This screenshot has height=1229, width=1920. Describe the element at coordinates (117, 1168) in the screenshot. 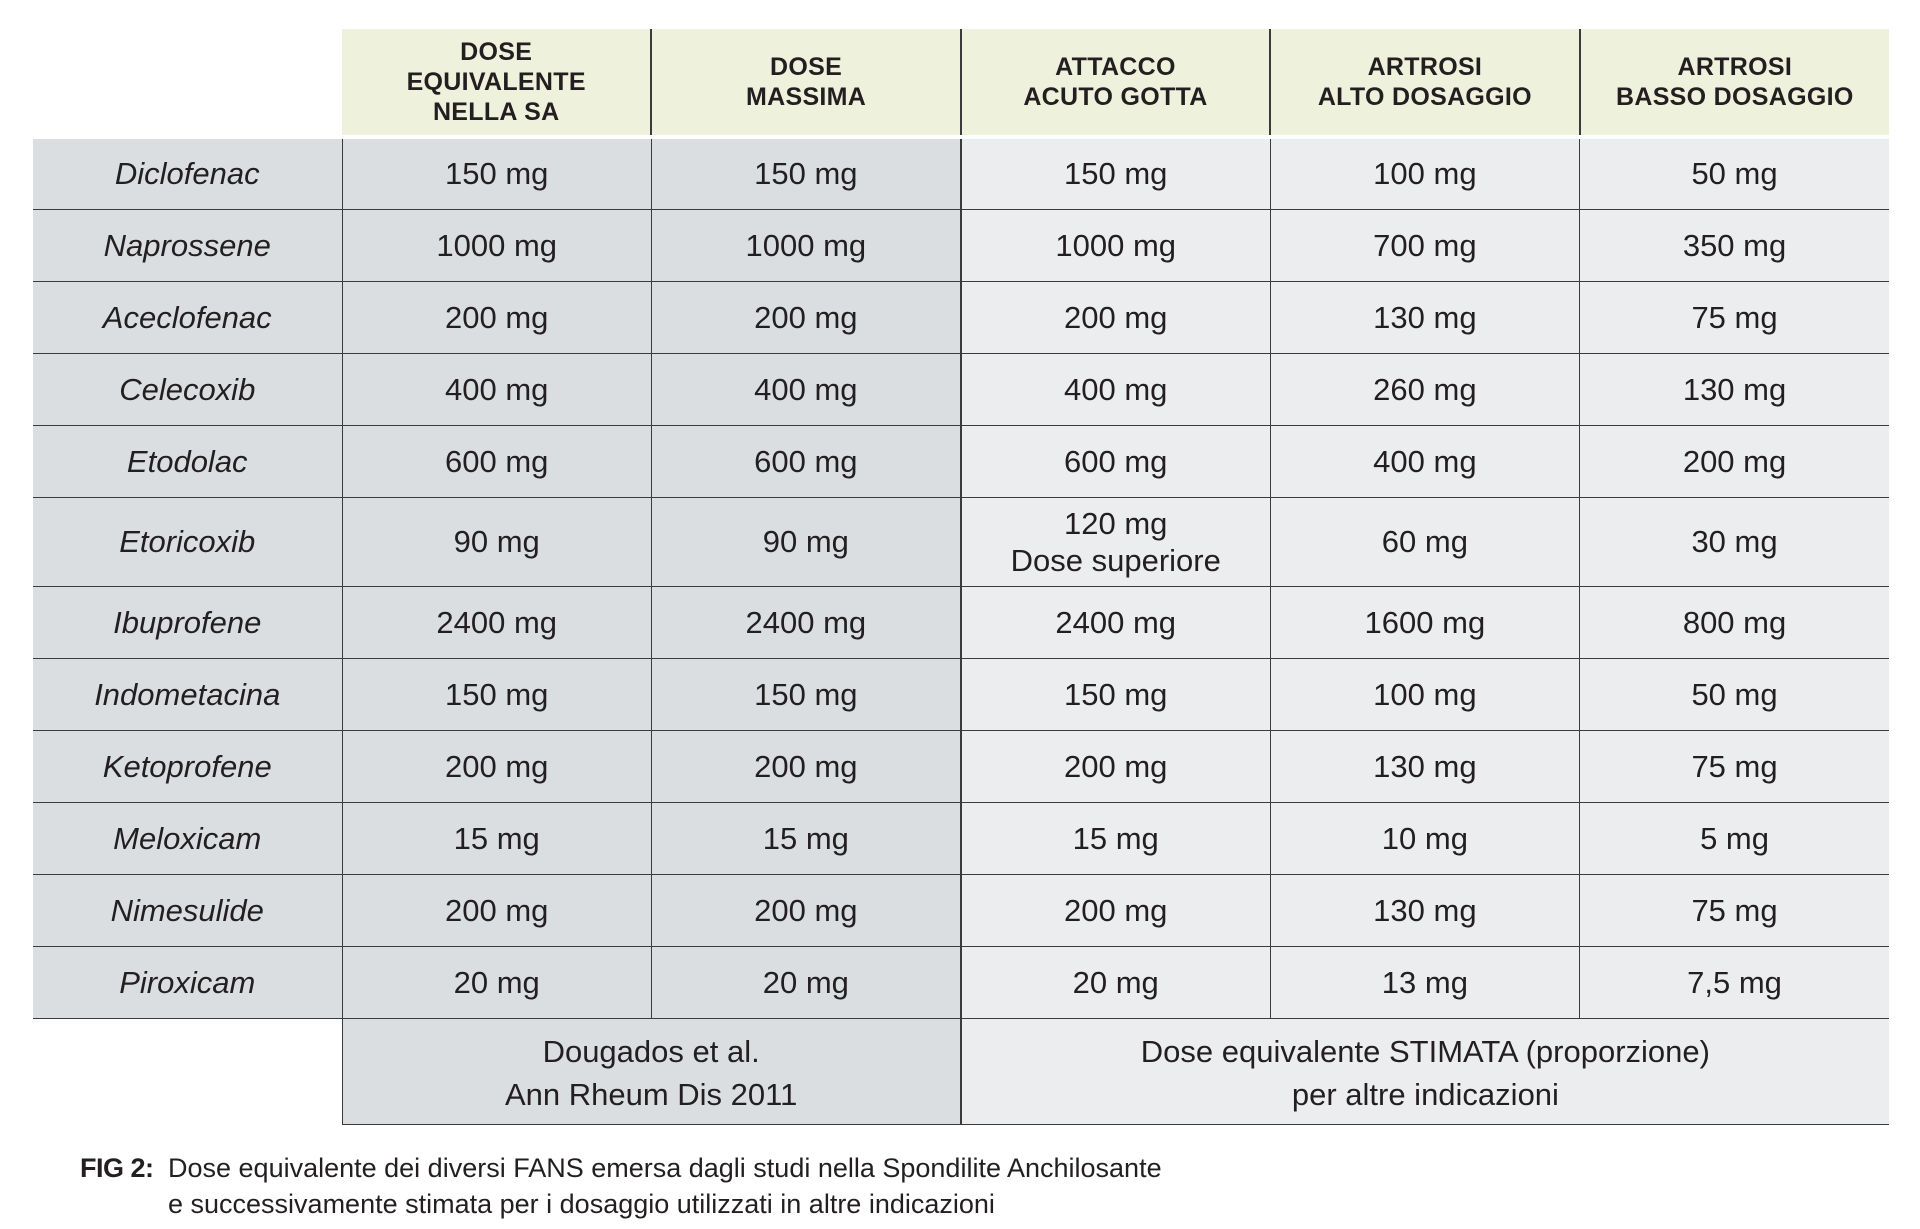

I see `caption-label: FIG 2:` at that location.